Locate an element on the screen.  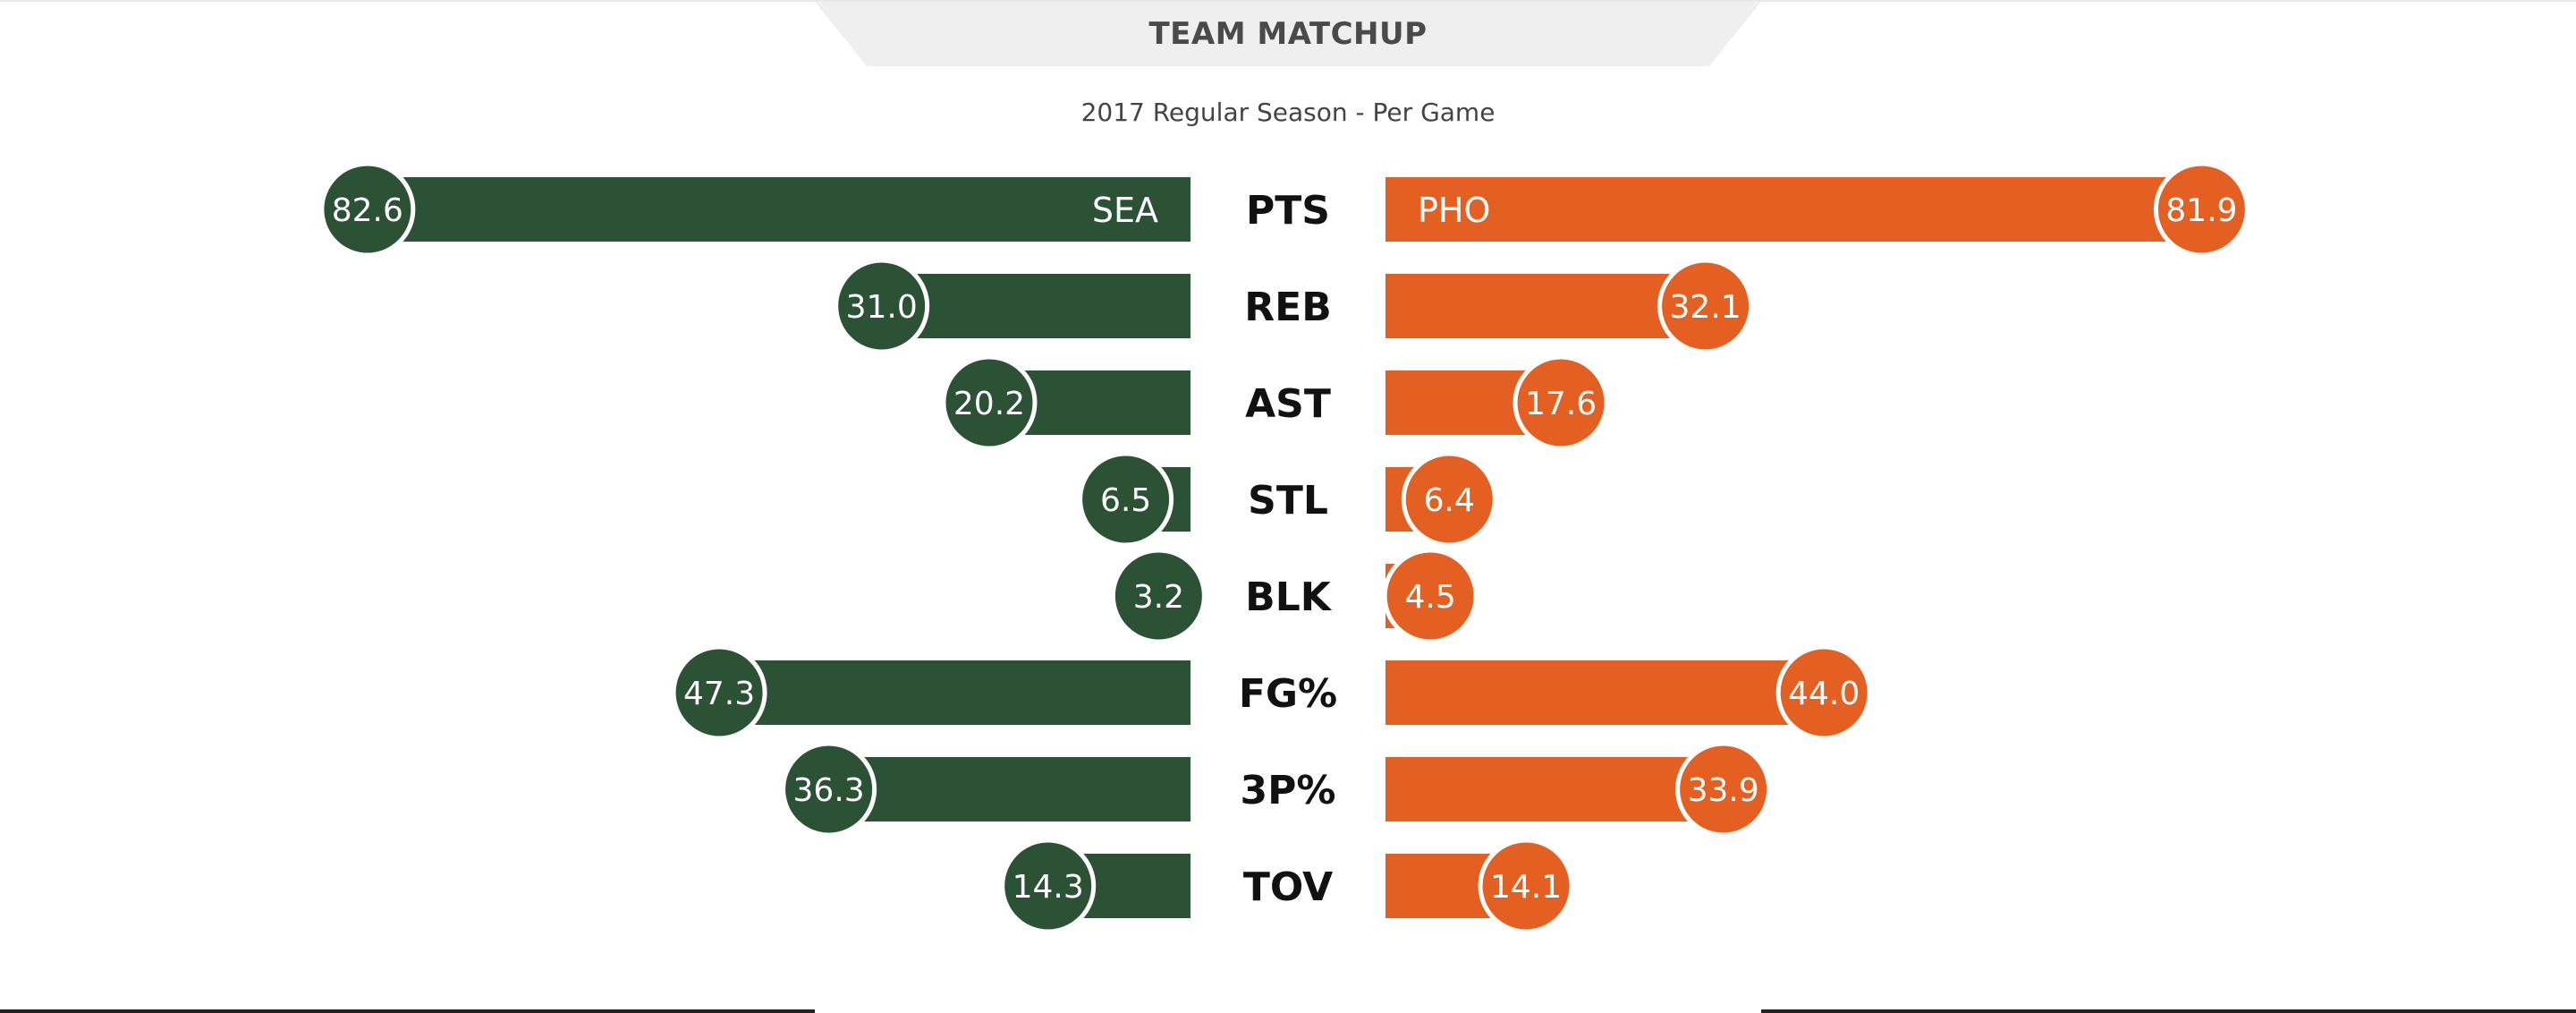
value-label-sea-0: 82.6 is located at coordinates (367, 210).